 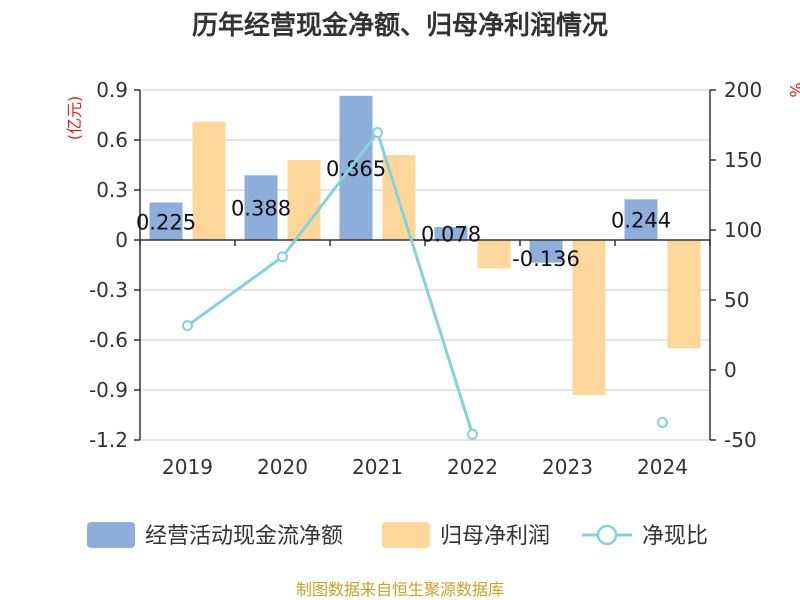 What do you see at coordinates (743, 160) in the screenshot?
I see `right-tick-label: 150` at bounding box center [743, 160].